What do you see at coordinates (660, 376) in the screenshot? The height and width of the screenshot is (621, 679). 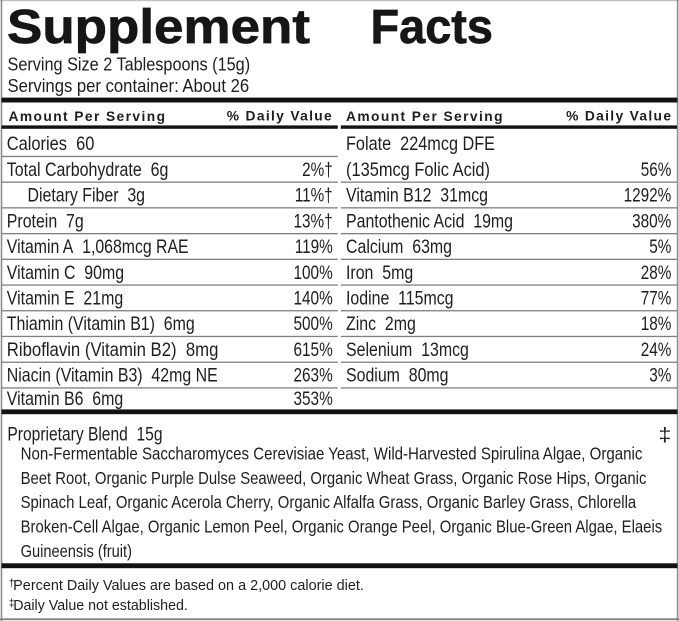 I see `svg-text: 3%` at bounding box center [660, 376].